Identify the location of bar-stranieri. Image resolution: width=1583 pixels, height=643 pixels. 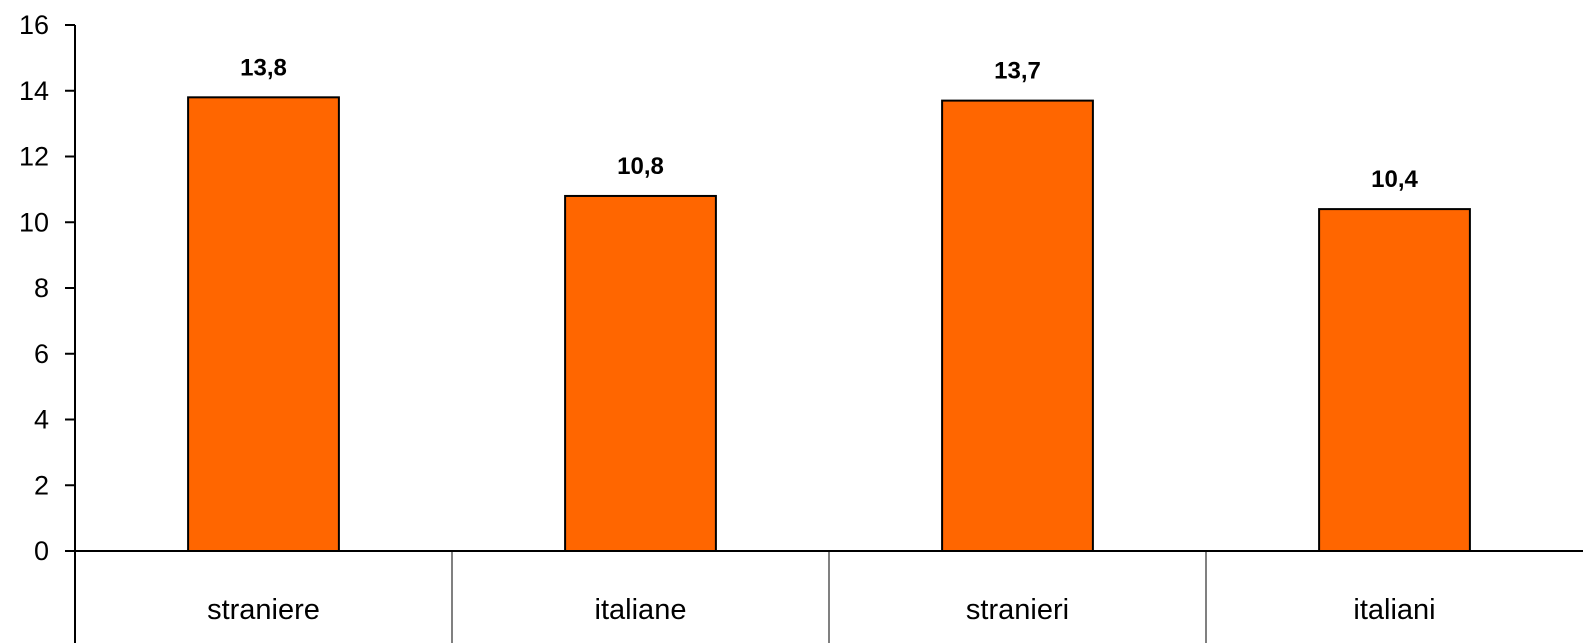
(1017, 326).